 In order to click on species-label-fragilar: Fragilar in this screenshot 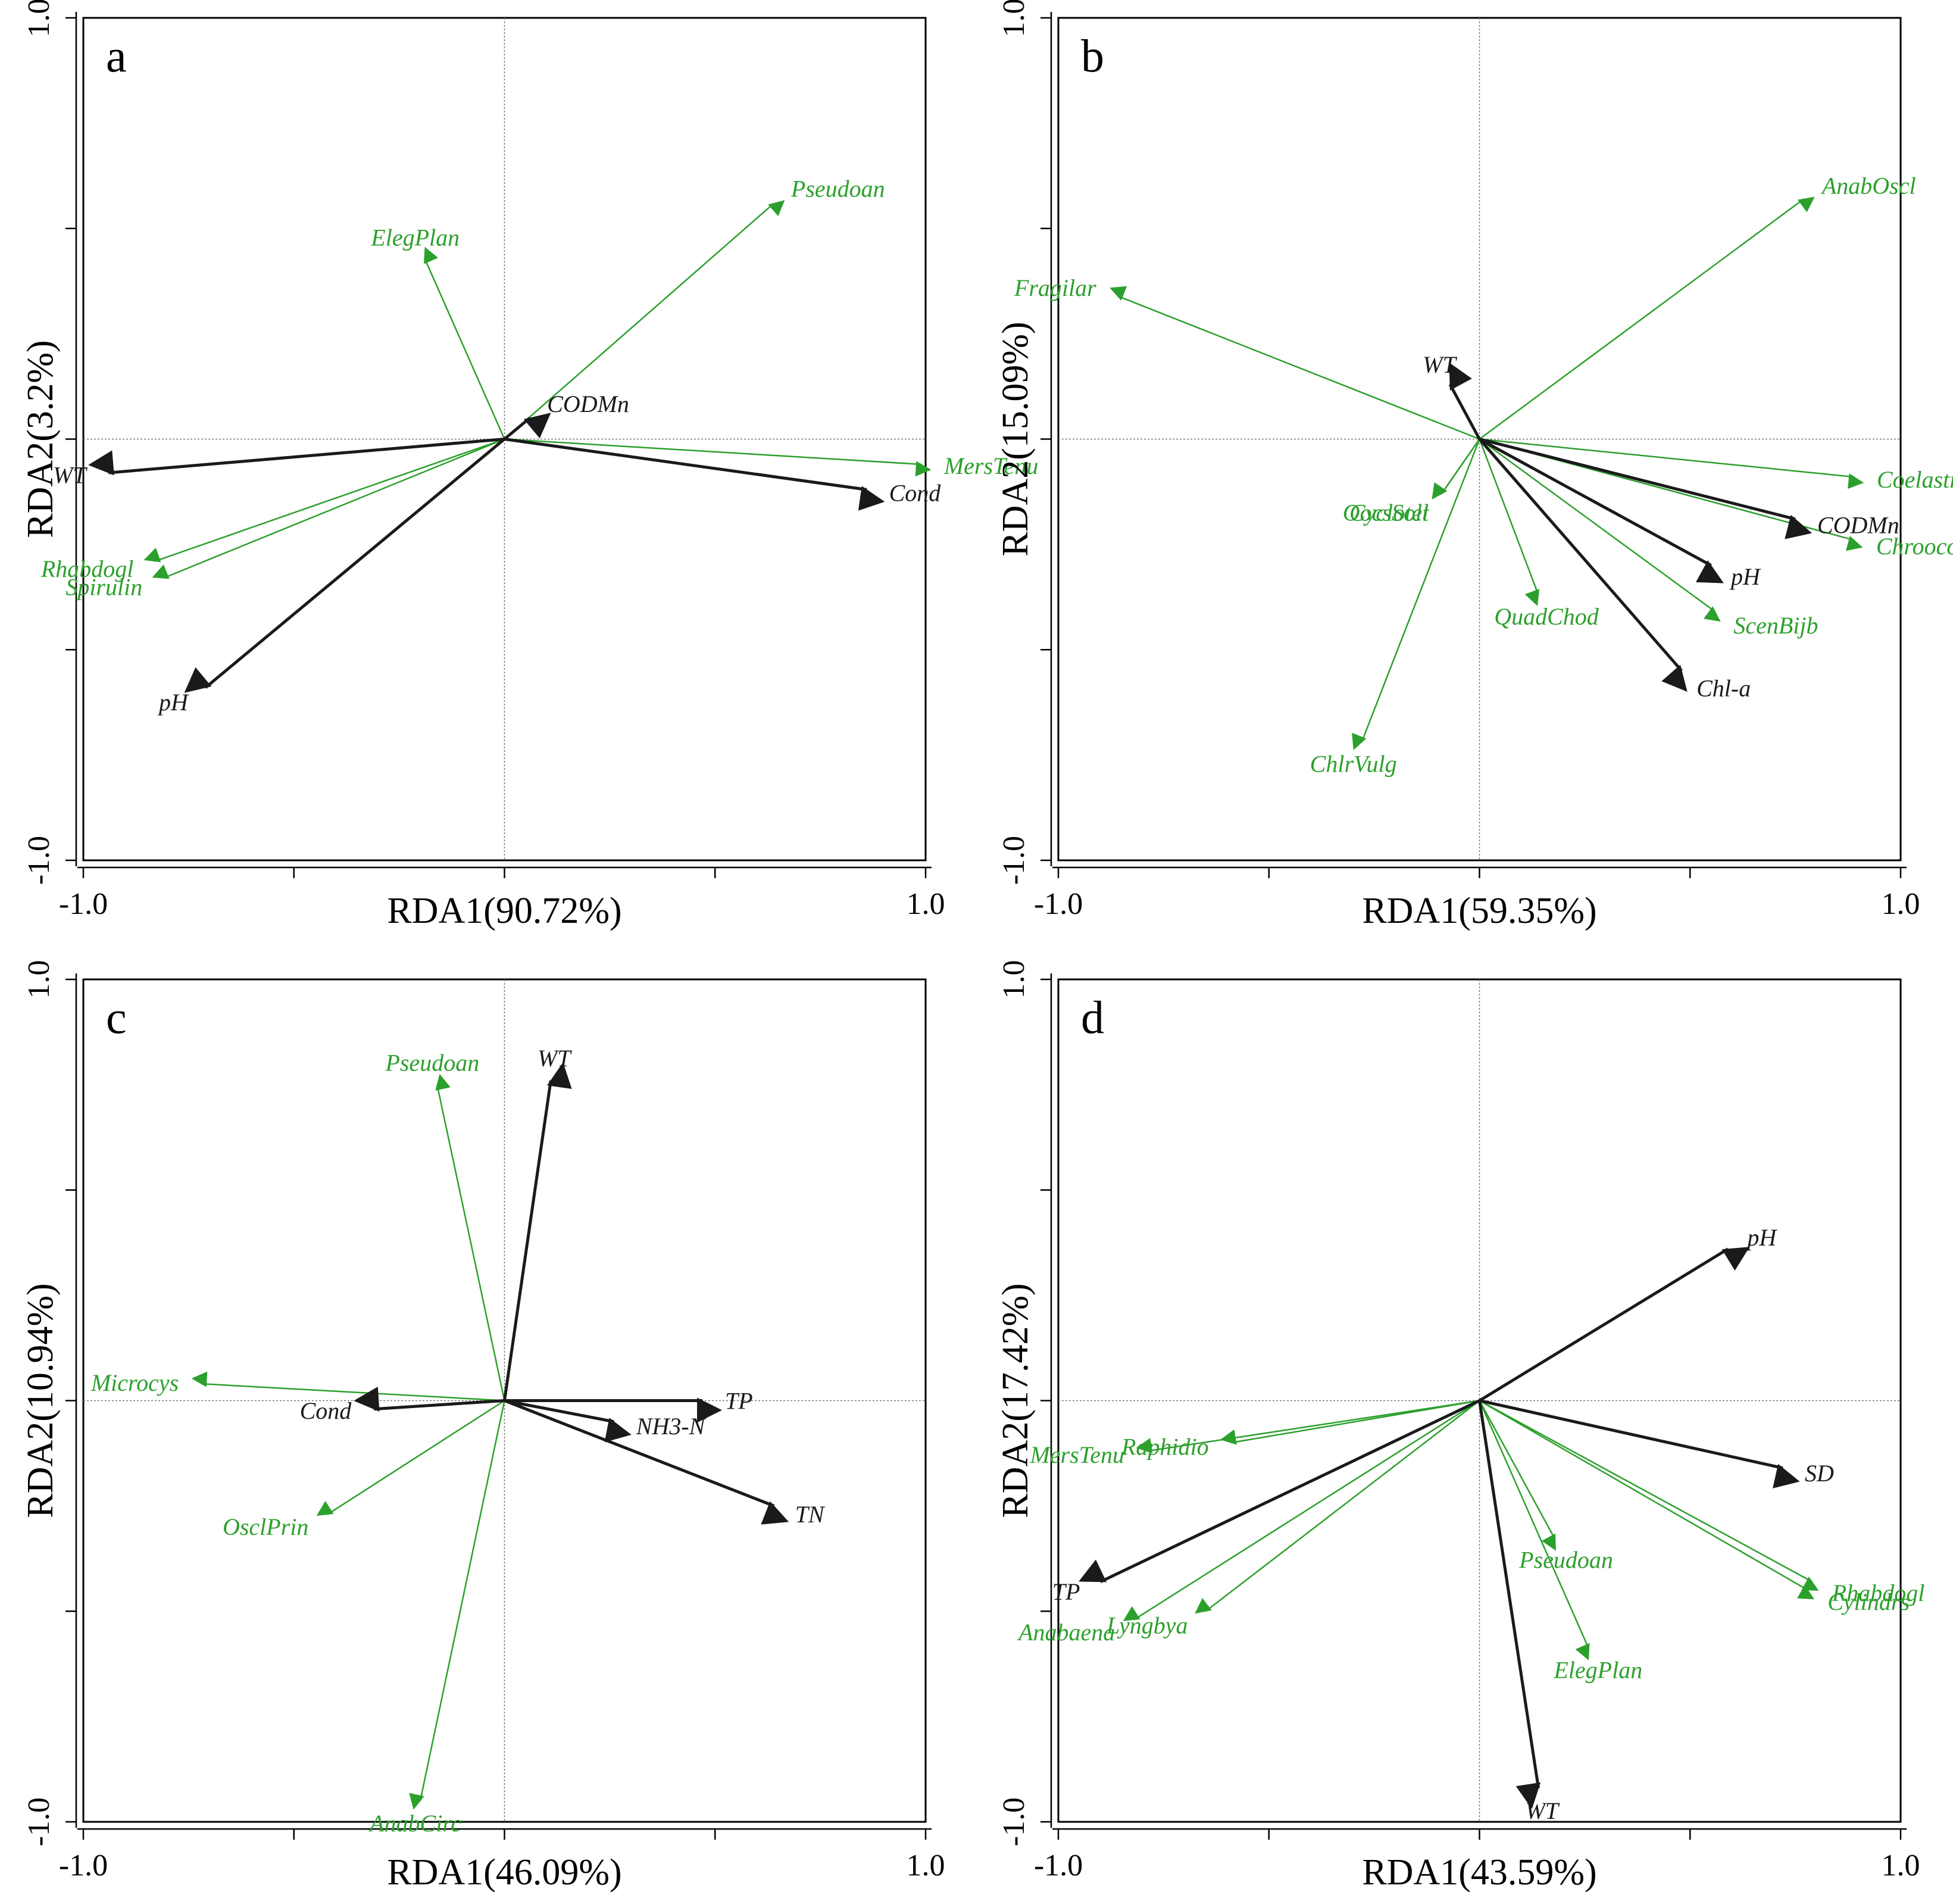, I will do `click(1055, 287)`.